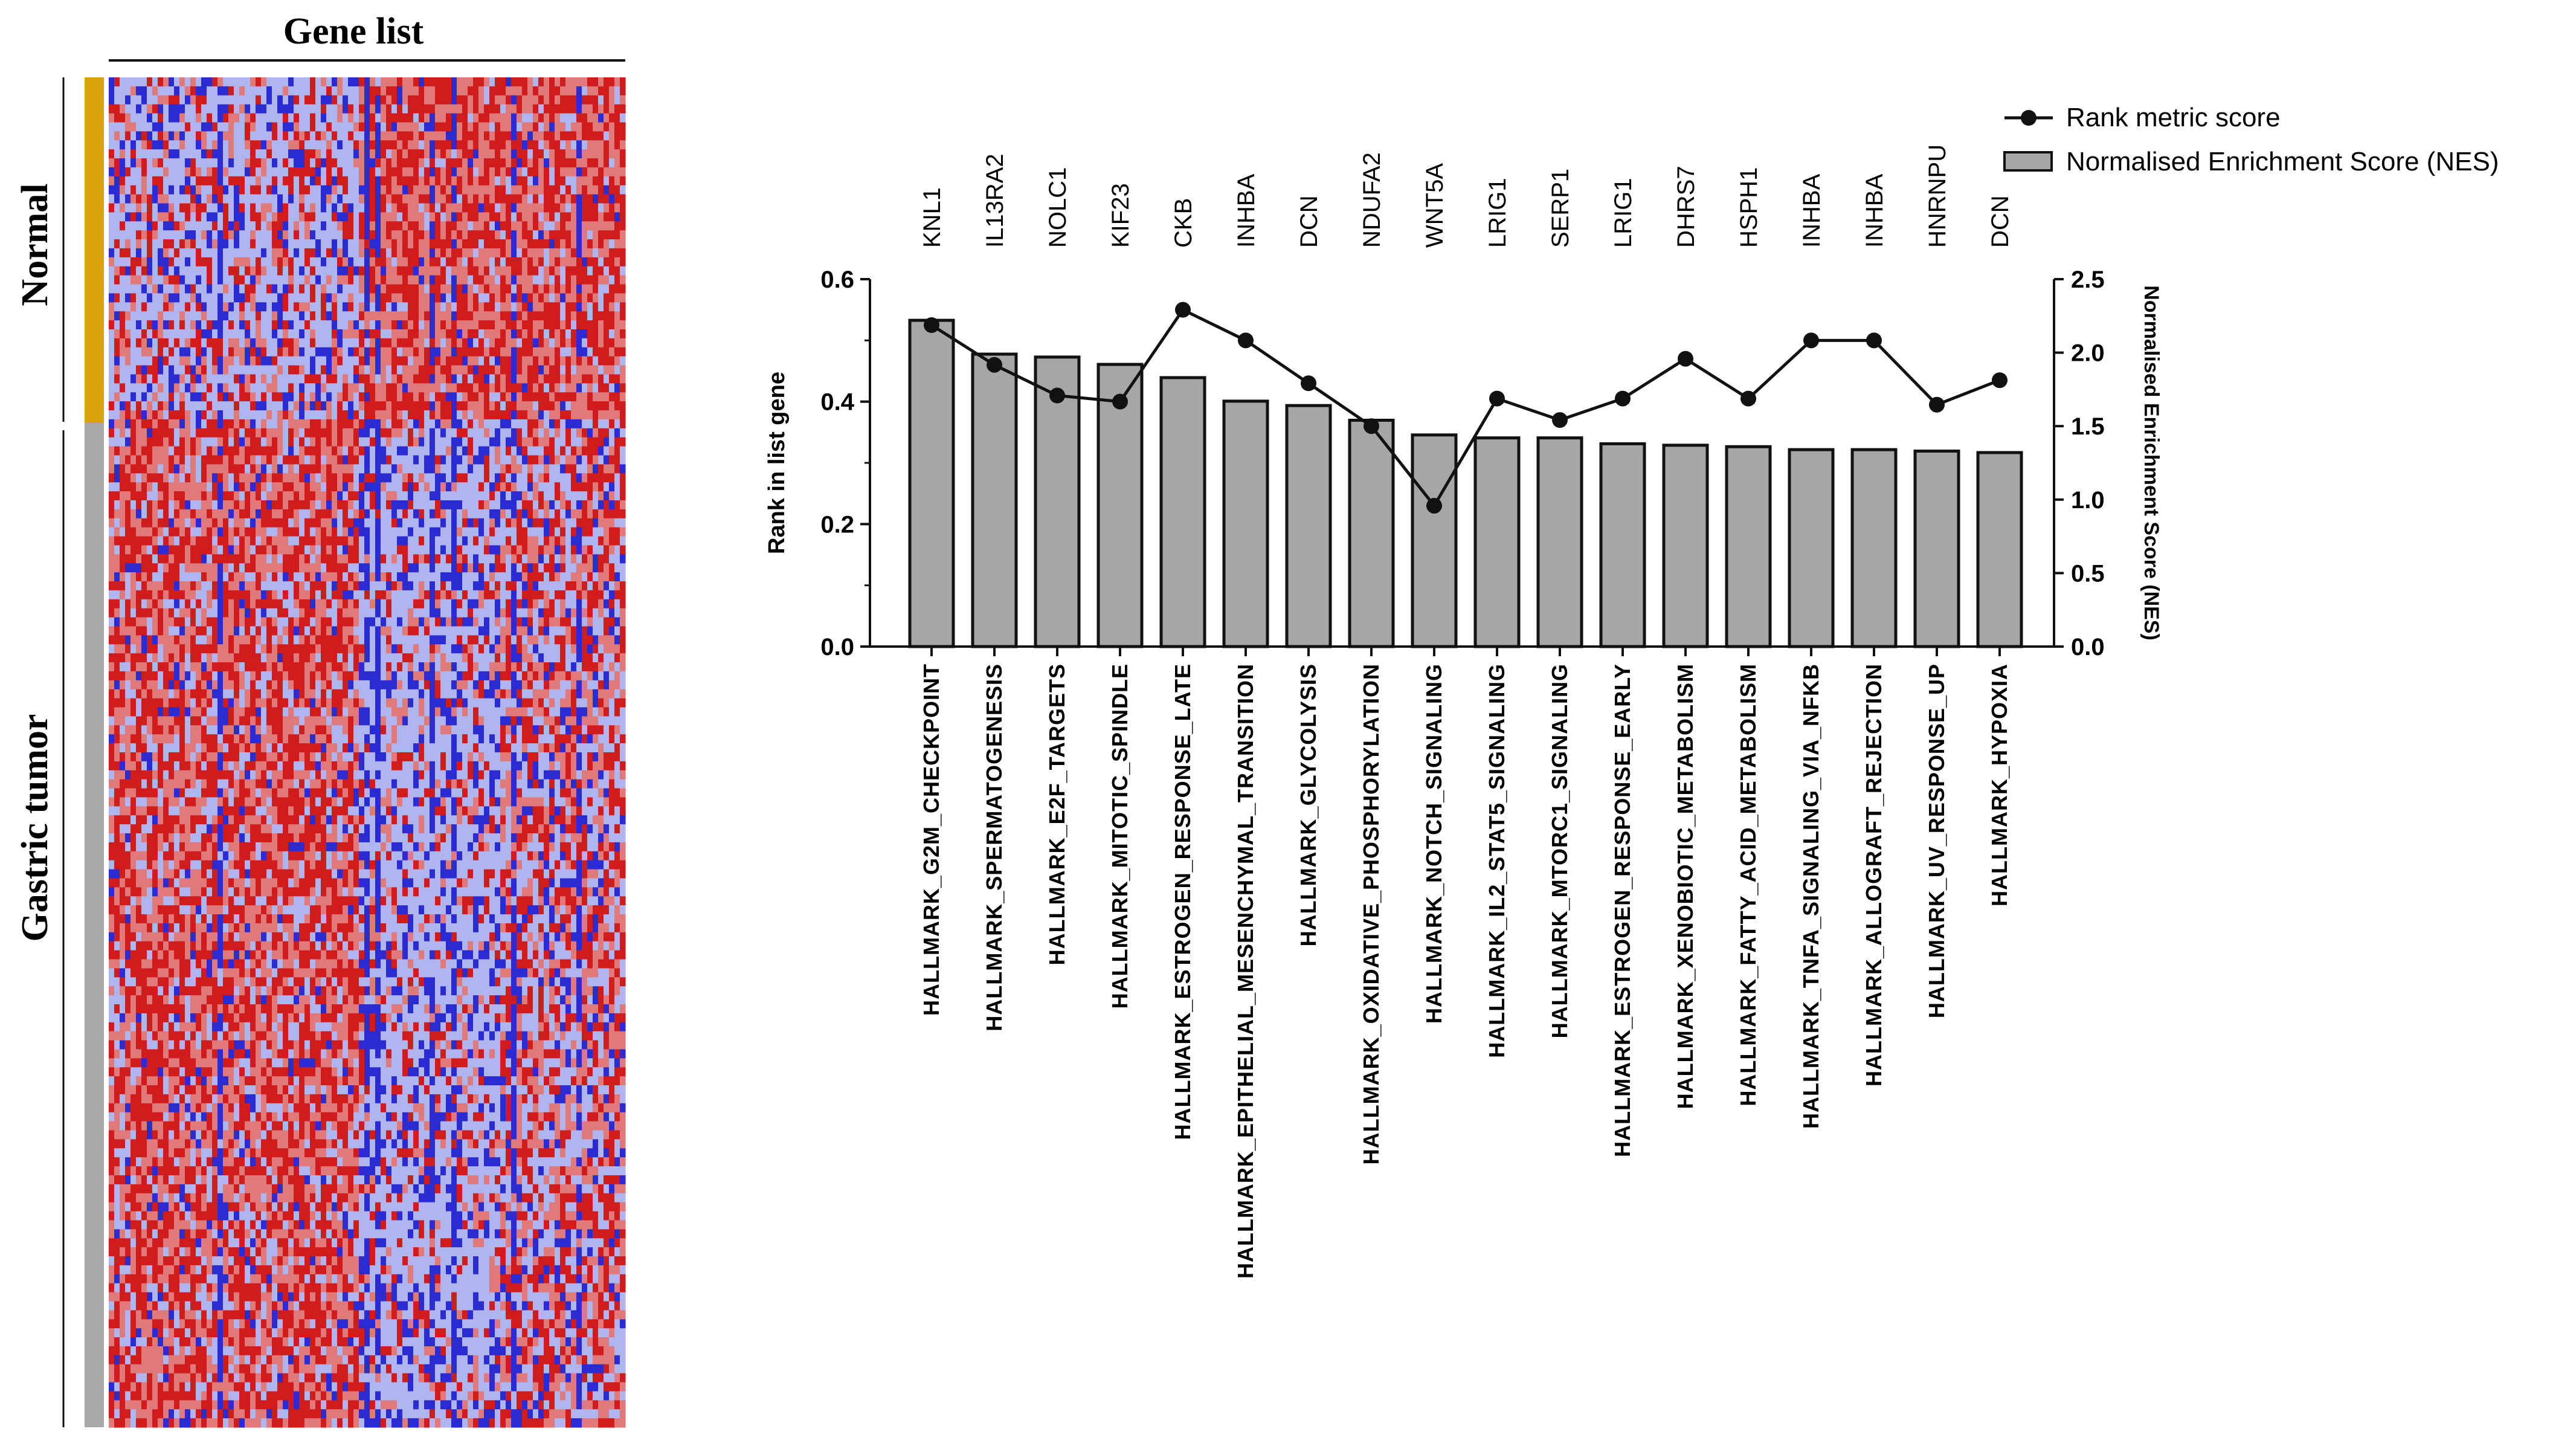  I want to click on tumor-group-label: Gastric tumor, so click(35, 827).